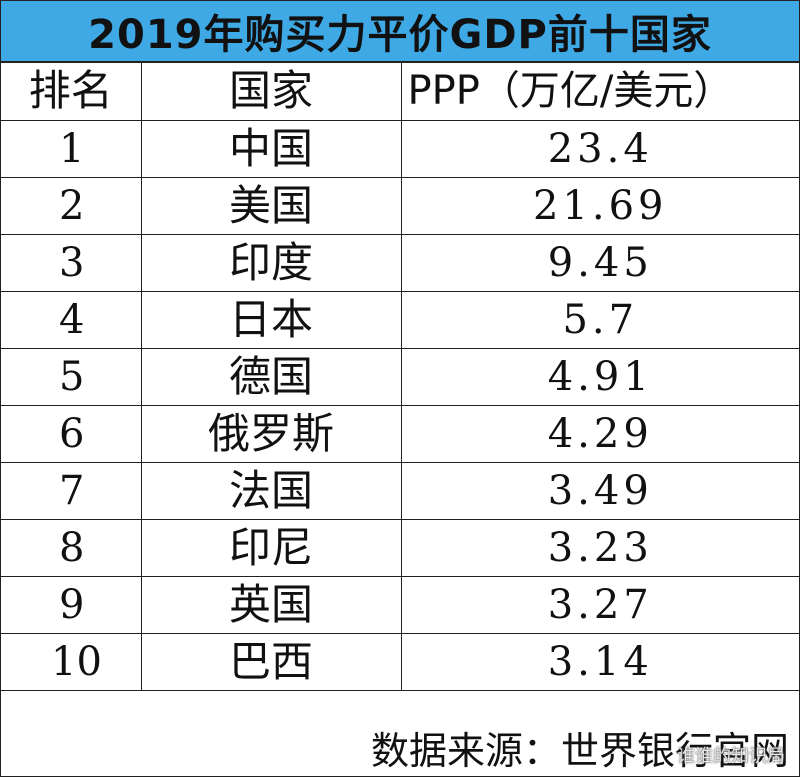 The height and width of the screenshot is (777, 800). What do you see at coordinates (71, 547) in the screenshot?
I see `rank-cell: 8` at bounding box center [71, 547].